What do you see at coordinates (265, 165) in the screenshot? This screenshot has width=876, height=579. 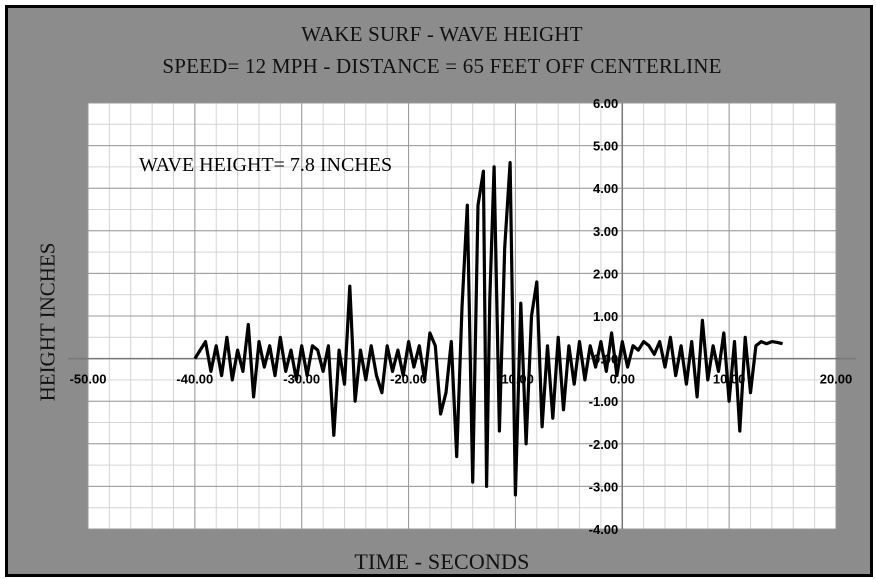 I see `wave-height-annotation: WAVE HEIGHT= 7.8 INCHES` at bounding box center [265, 165].